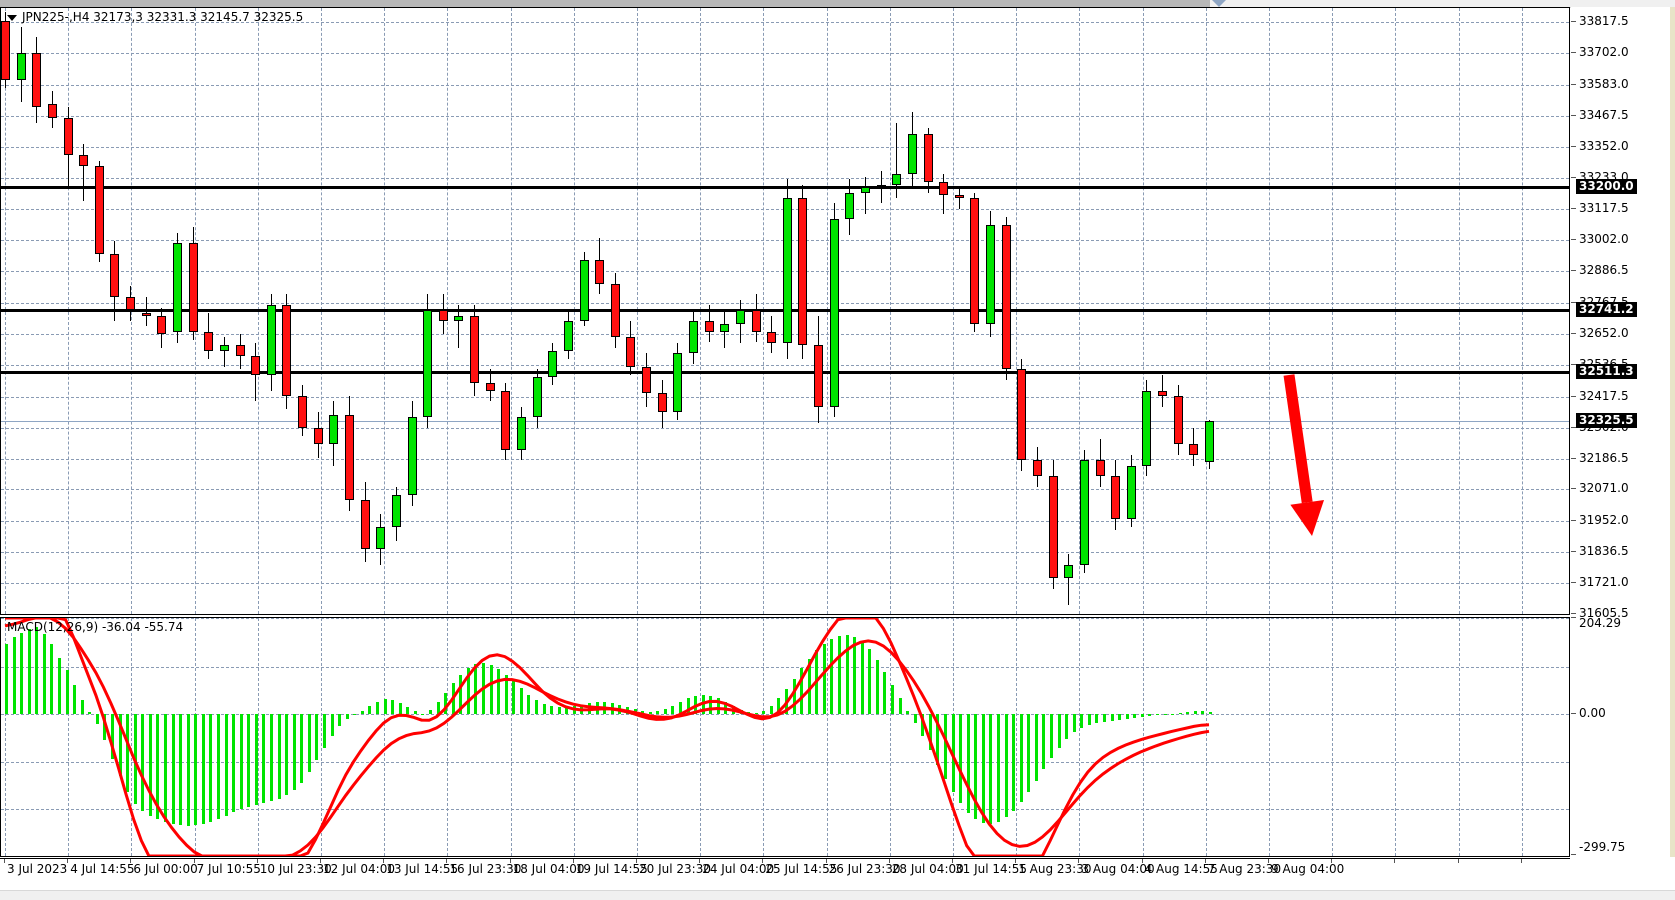 The width and height of the screenshot is (1675, 900). What do you see at coordinates (605, 3) in the screenshot?
I see `scrollbar-thumb` at bounding box center [605, 3].